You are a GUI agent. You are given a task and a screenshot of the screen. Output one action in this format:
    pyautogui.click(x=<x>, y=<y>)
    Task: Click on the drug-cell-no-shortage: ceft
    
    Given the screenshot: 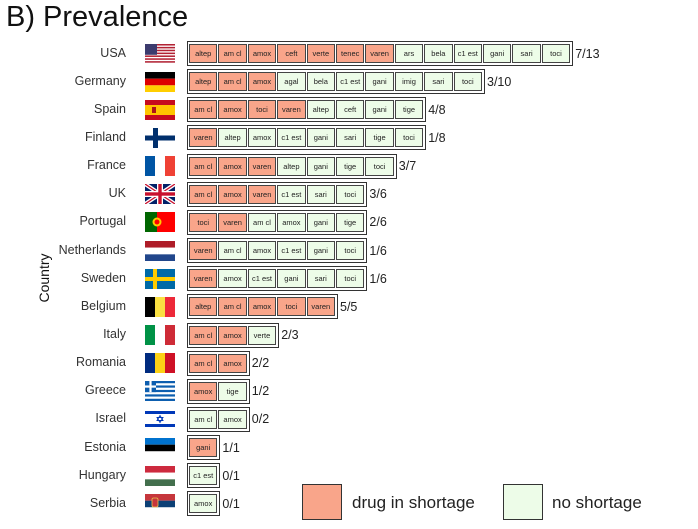 What is the action you would take?
    pyautogui.click(x=350, y=110)
    